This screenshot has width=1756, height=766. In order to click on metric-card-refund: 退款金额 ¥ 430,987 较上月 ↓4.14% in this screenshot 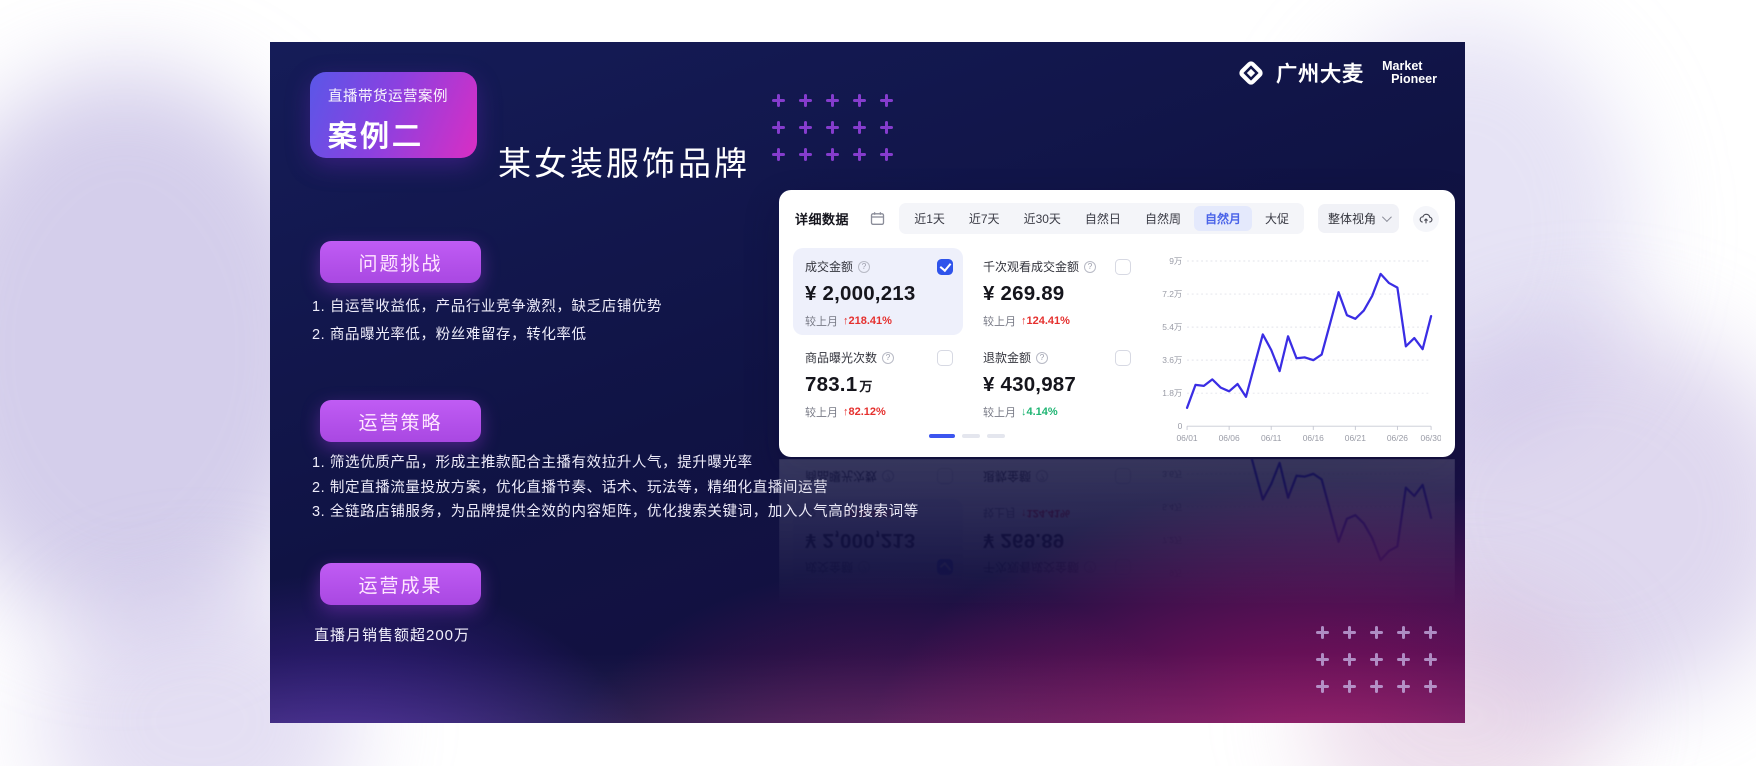, I will do `click(1056, 382)`.